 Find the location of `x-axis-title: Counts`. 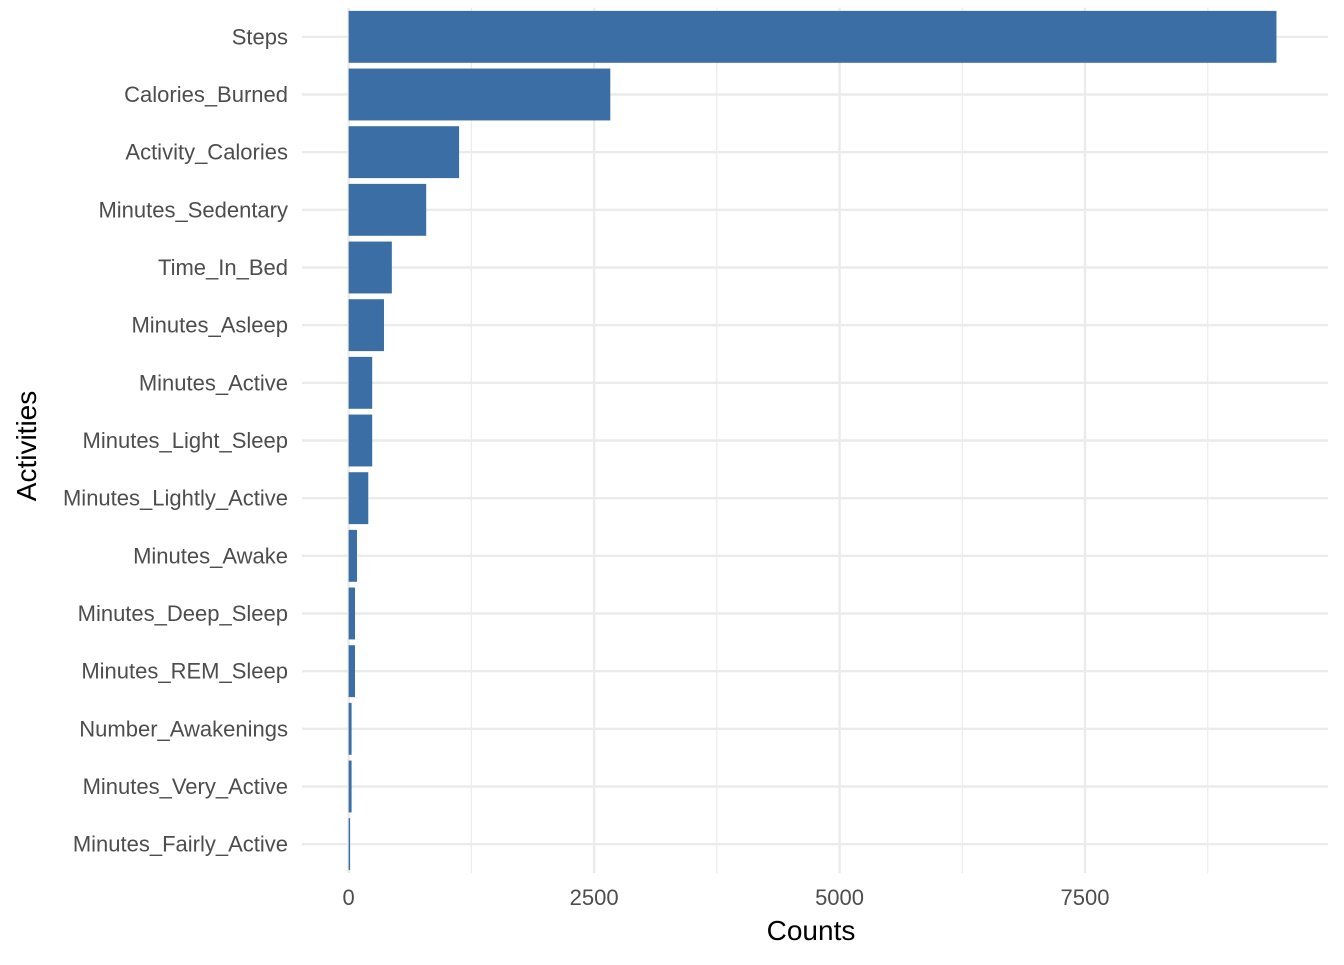

x-axis-title: Counts is located at coordinates (811, 930).